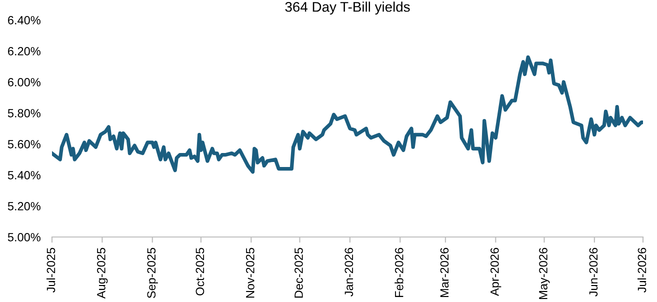  What do you see at coordinates (593, 272) in the screenshot?
I see `x-tick-label: Jun-2026` at bounding box center [593, 272].